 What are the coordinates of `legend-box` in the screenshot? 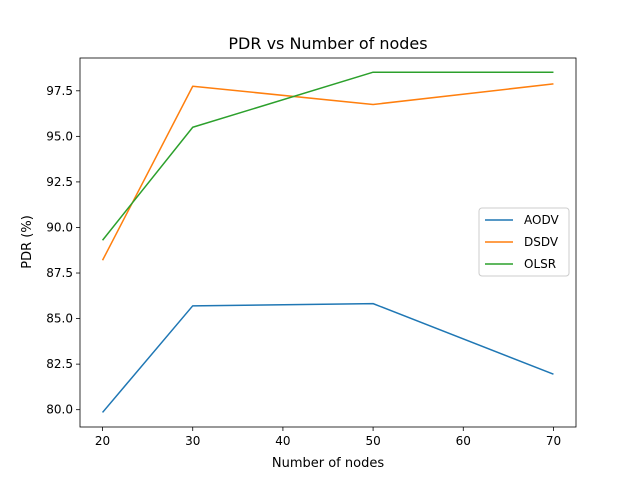 It's located at (524, 242).